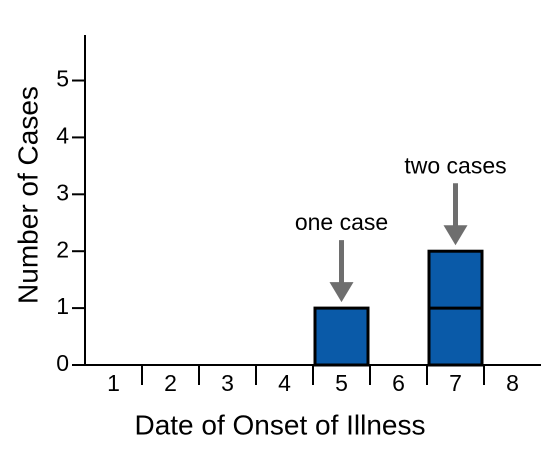 Image resolution: width=543 pixels, height=450 pixels. What do you see at coordinates (170, 383) in the screenshot?
I see `x-tick-label: 2` at bounding box center [170, 383].